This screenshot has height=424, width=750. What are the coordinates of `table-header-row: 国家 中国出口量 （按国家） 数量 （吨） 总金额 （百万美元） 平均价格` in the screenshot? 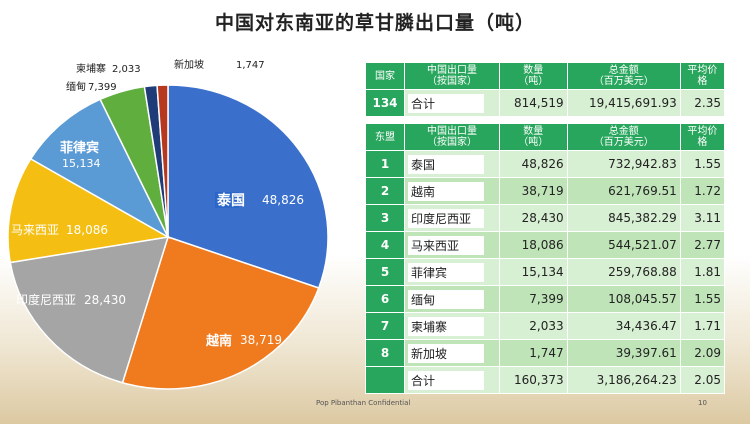 It's located at (545, 76).